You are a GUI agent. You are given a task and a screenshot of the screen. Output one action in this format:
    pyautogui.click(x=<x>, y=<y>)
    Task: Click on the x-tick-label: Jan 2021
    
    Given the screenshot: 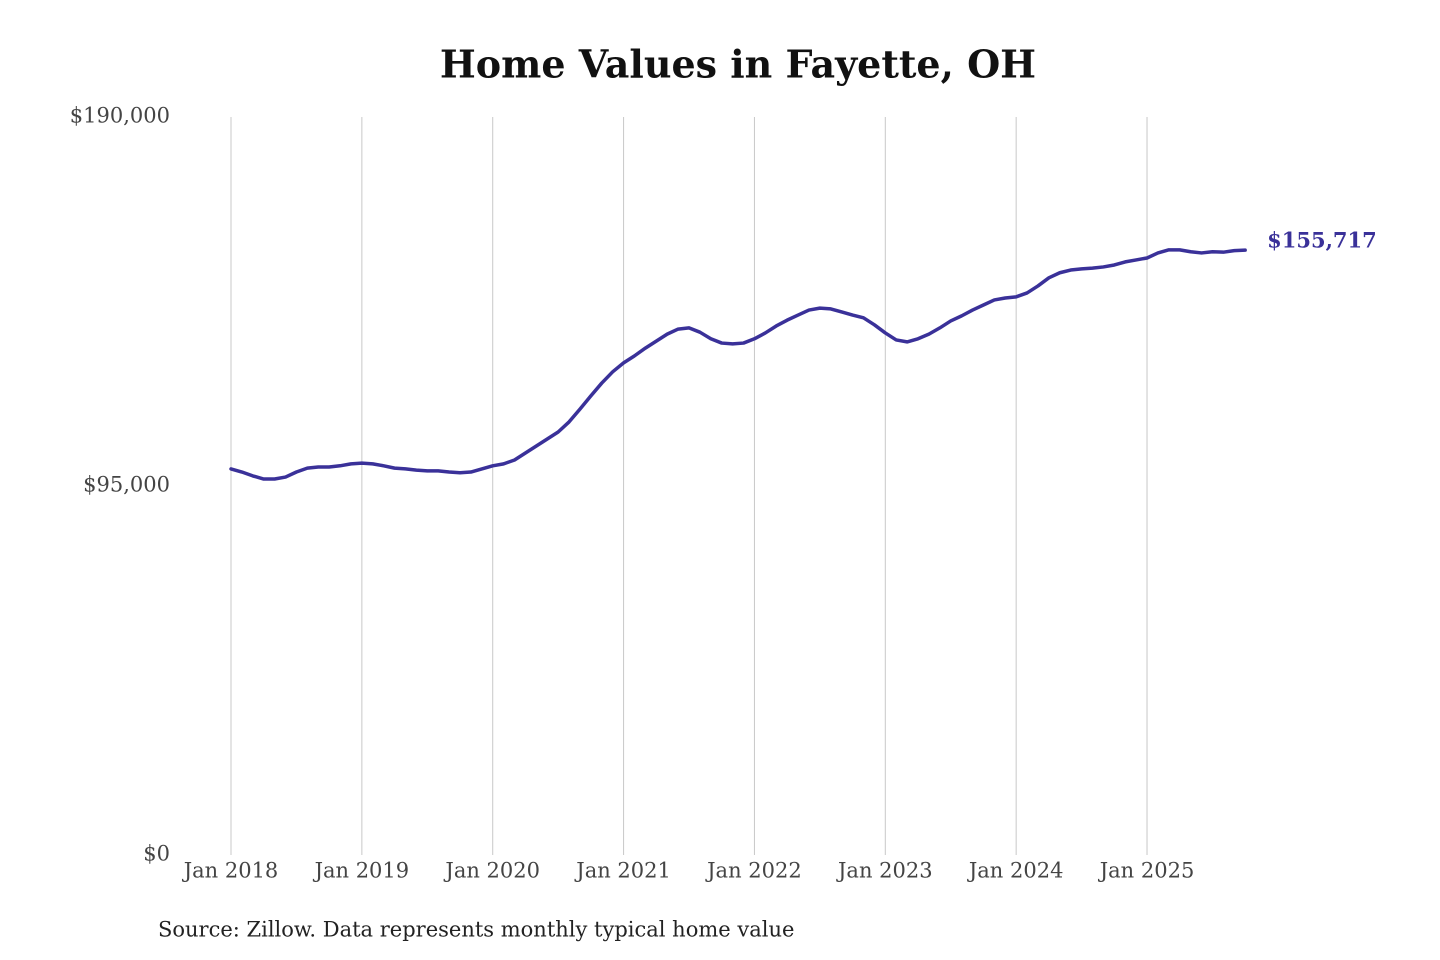 What is the action you would take?
    pyautogui.click(x=622, y=871)
    